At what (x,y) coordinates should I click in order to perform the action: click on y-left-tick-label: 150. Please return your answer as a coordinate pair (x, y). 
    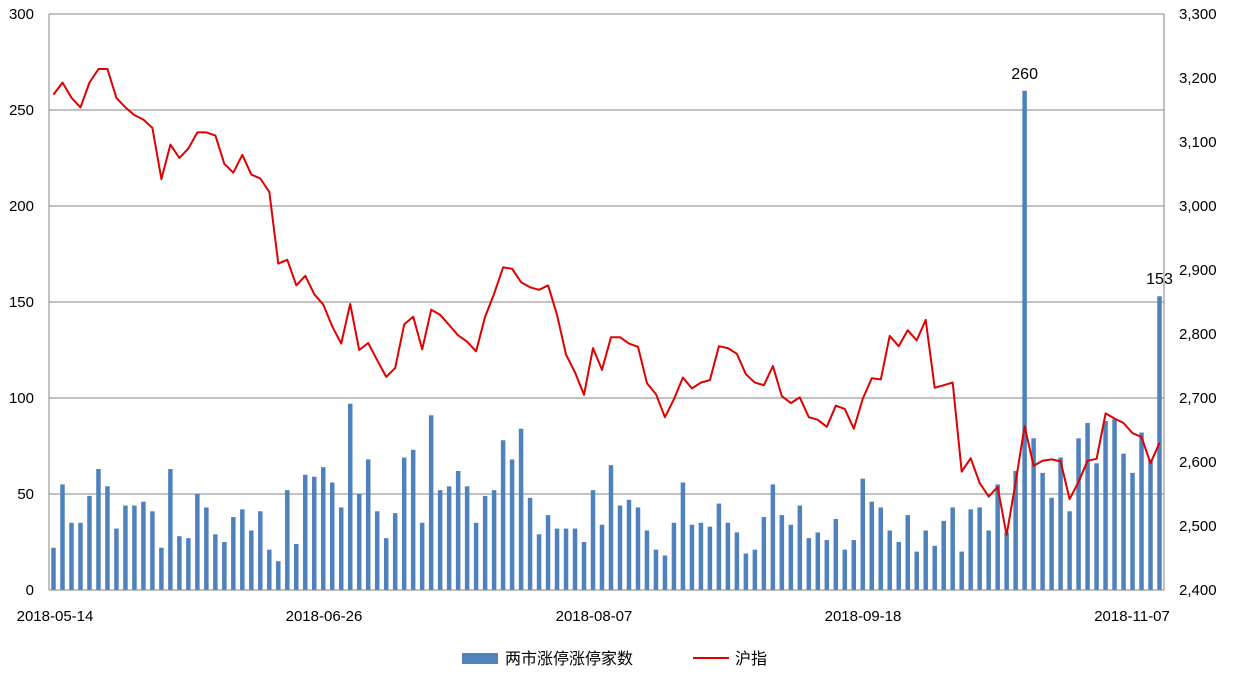
    Looking at the image, I should click on (21, 302).